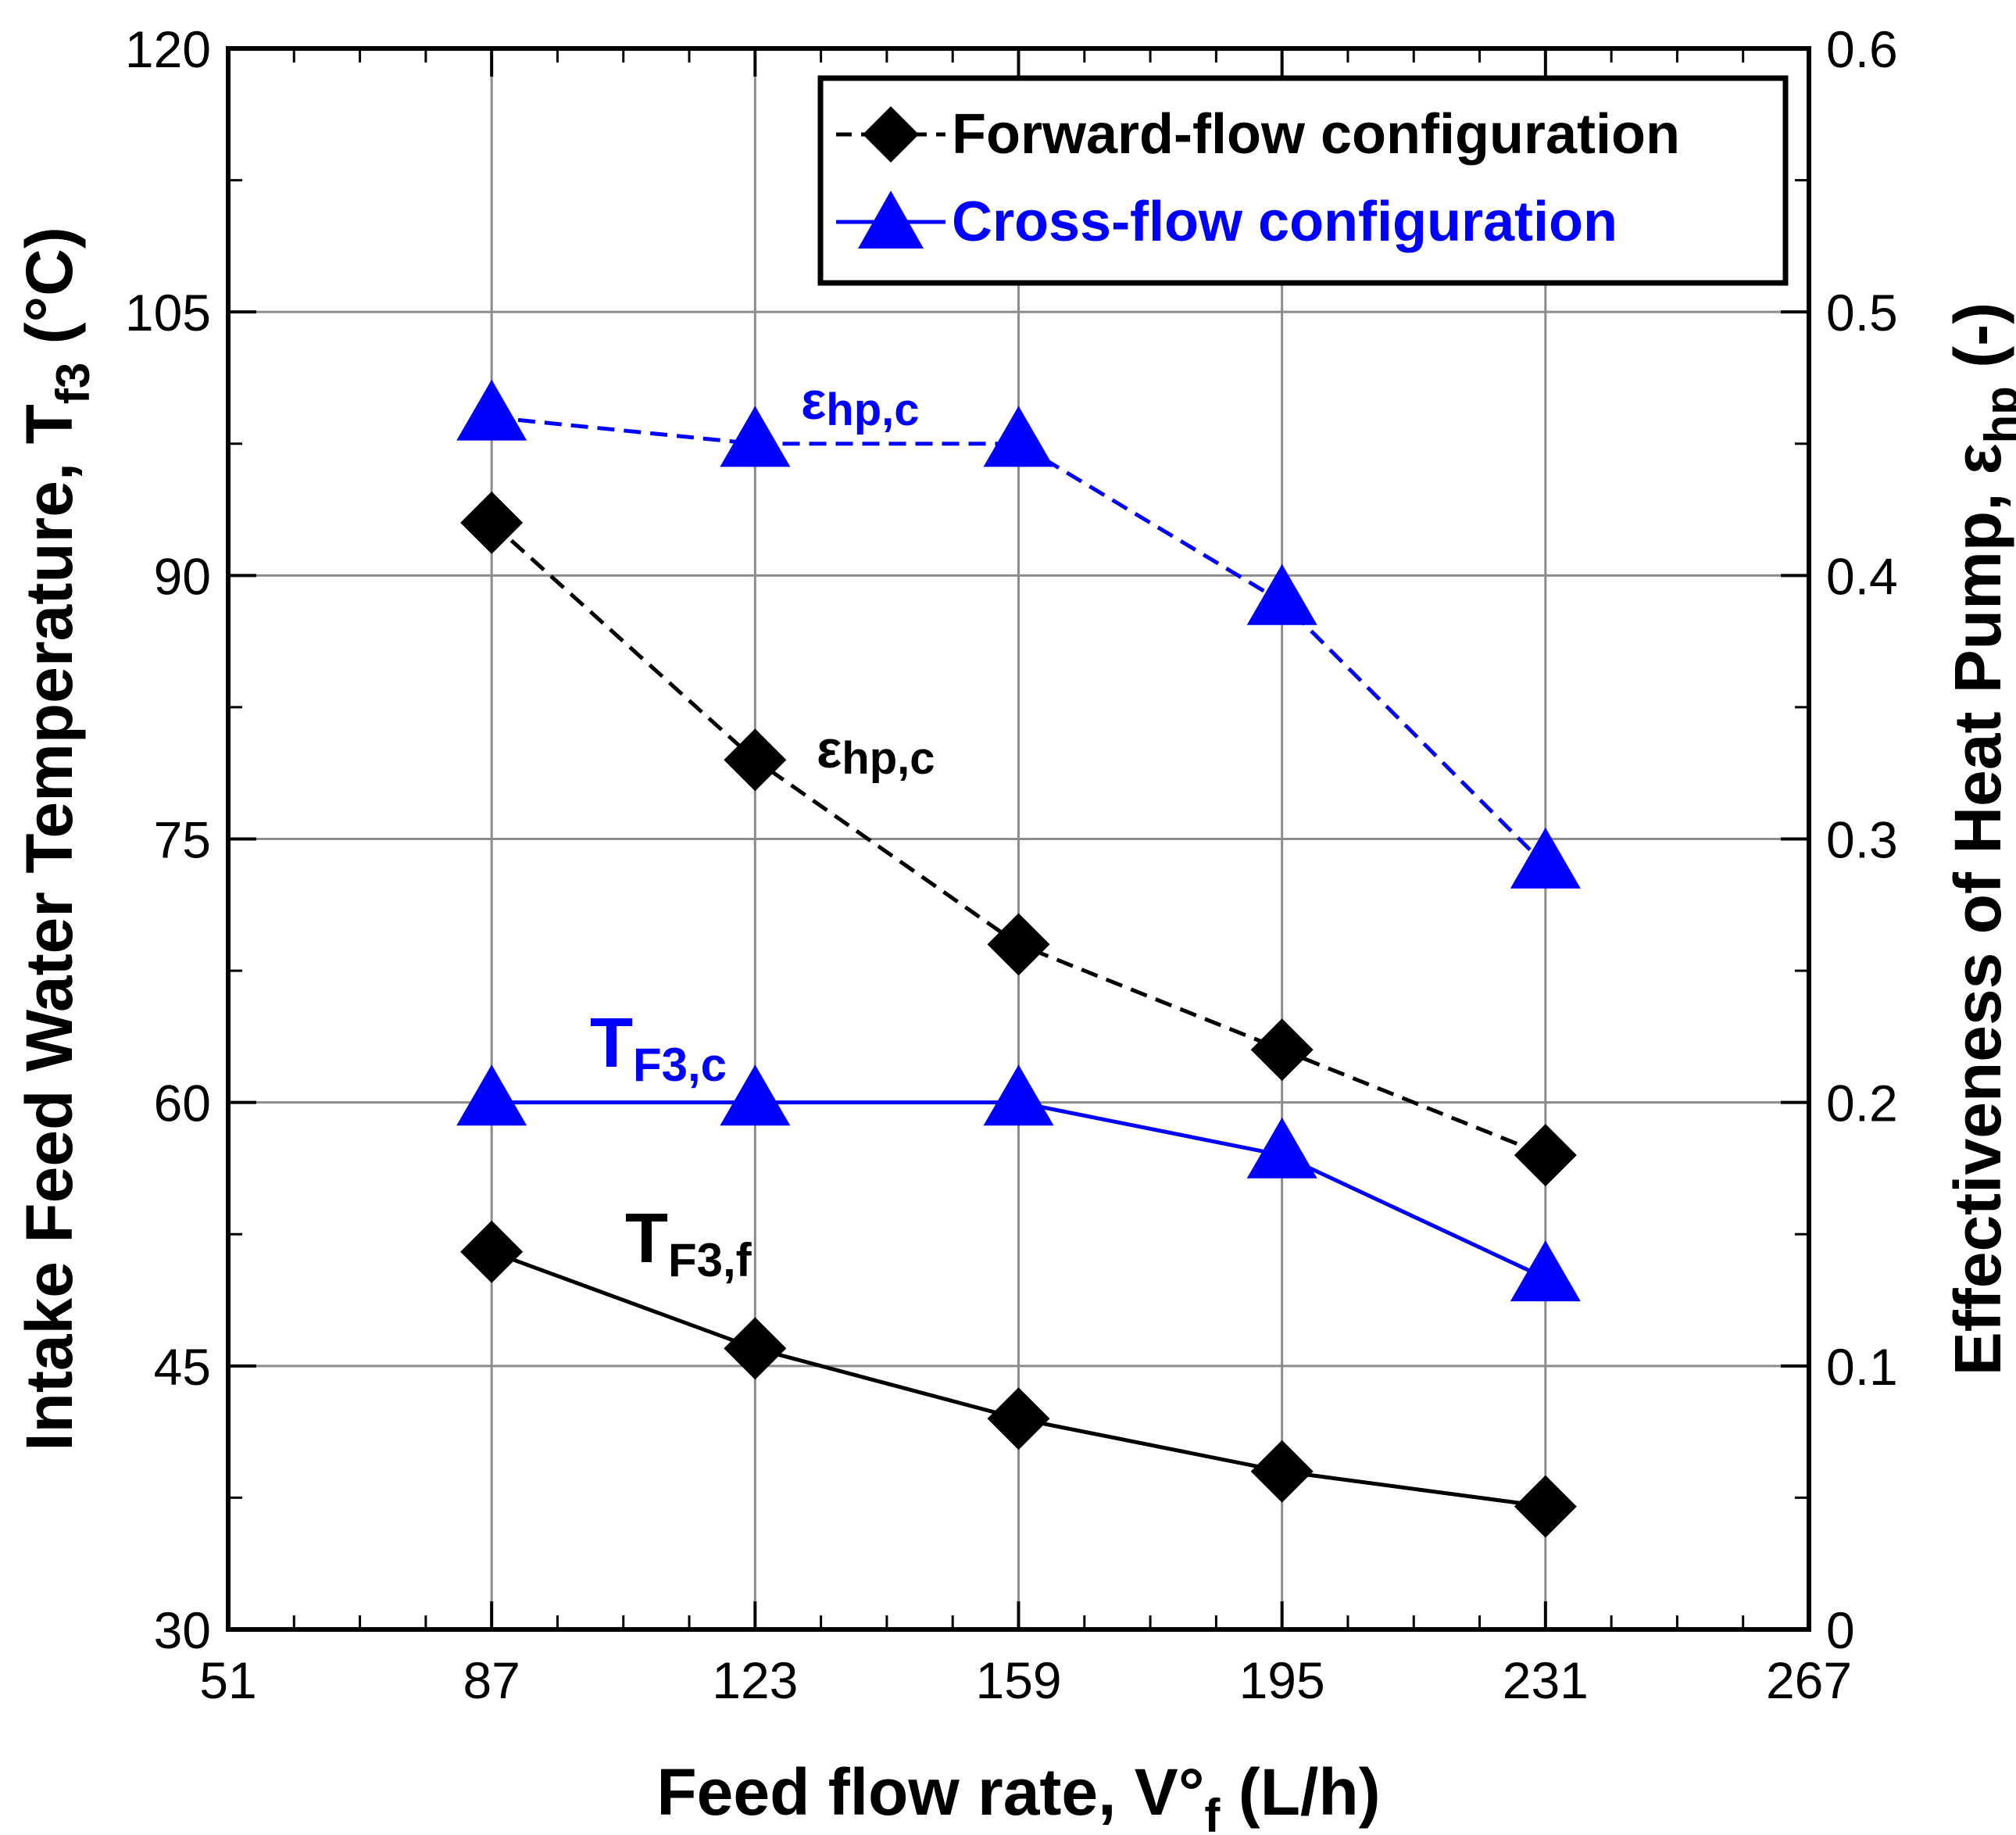 This screenshot has height=1835, width=2016. What do you see at coordinates (1862, 576) in the screenshot?
I see `y-right-tick-label: 0.4` at bounding box center [1862, 576].